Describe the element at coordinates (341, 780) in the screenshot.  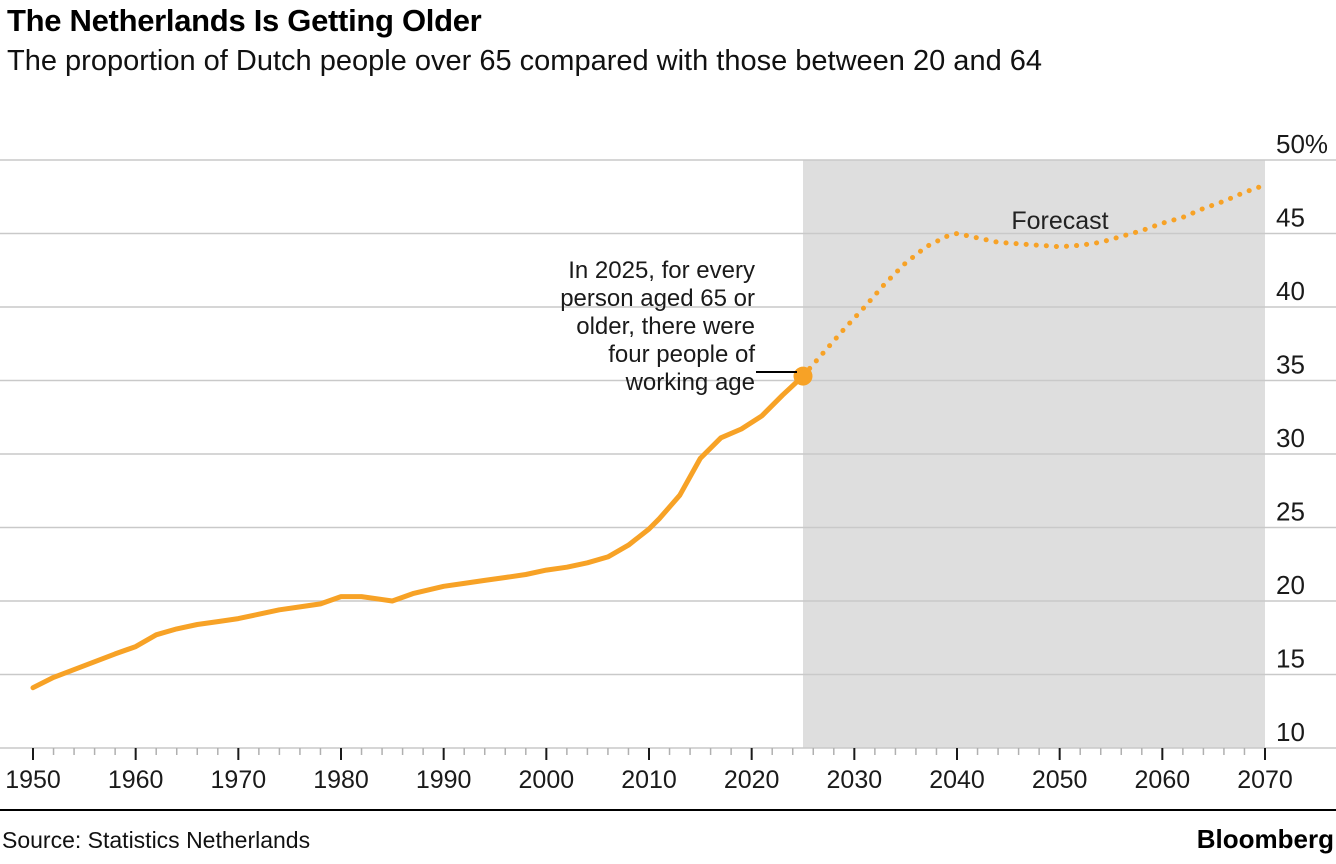
I see `x-tick-label: 1980` at that location.